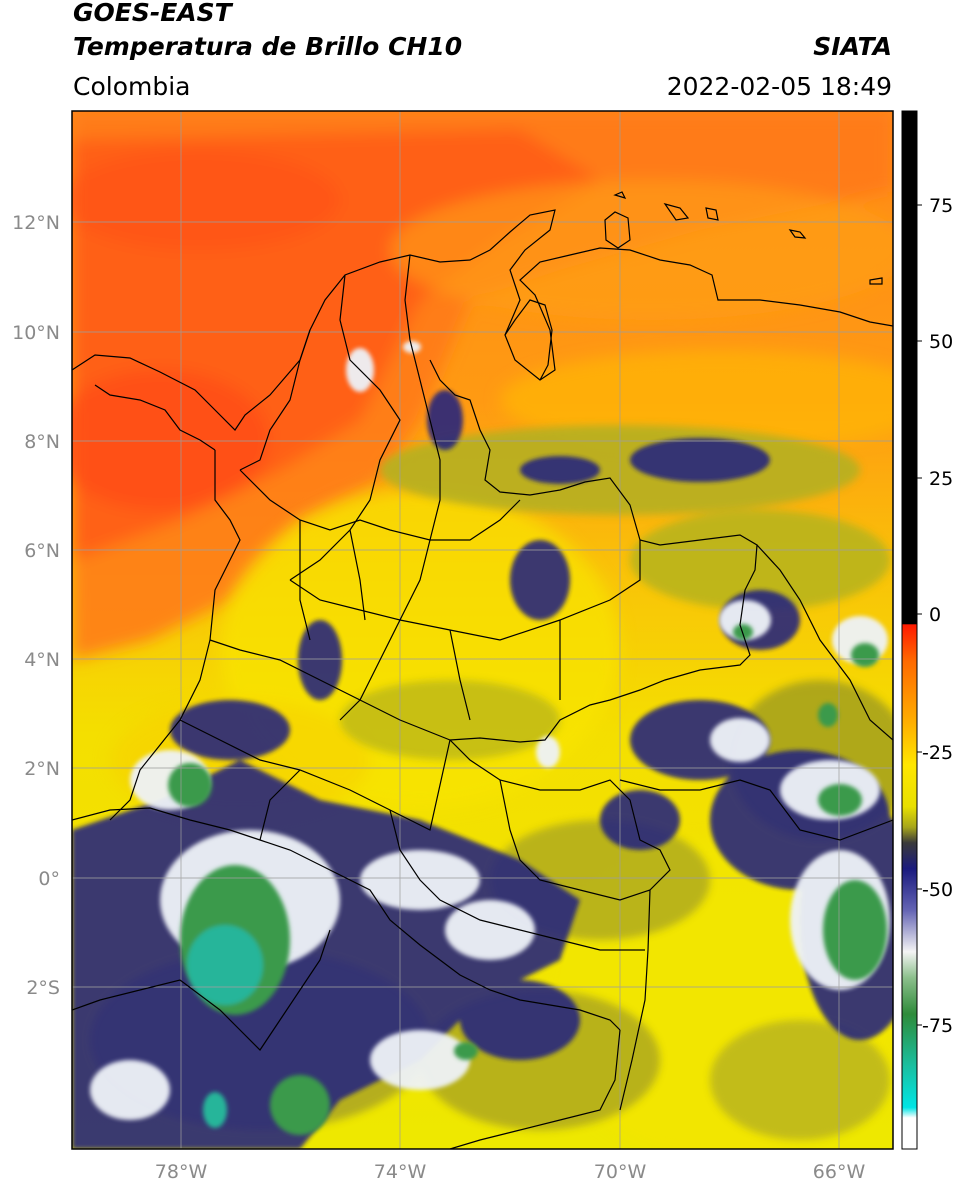  I want to click on lat-tick-8N: 8°N, so click(42, 442).